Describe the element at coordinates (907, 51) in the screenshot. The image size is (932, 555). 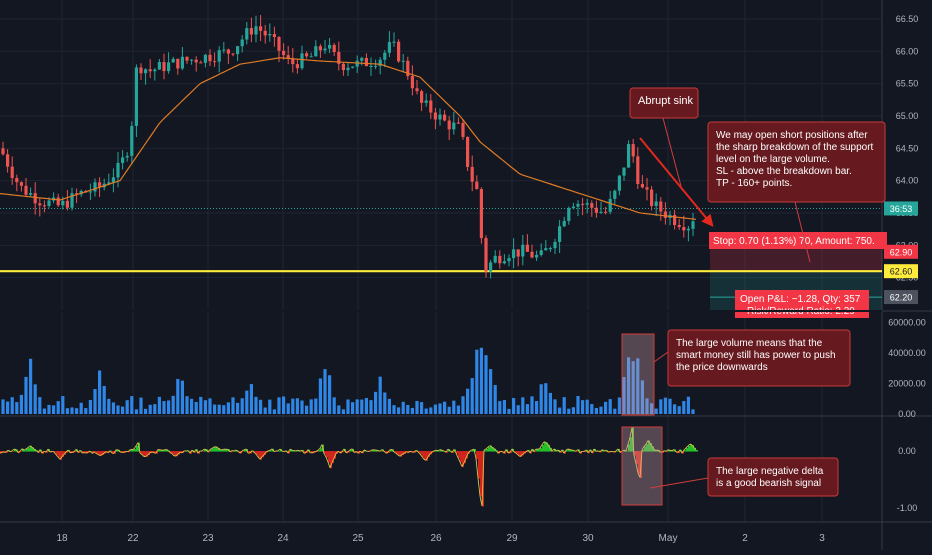
I see `price-tick-label: 66.00` at that location.